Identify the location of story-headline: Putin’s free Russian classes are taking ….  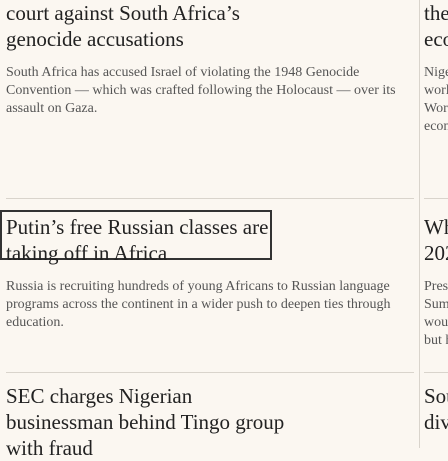
(210, 240).